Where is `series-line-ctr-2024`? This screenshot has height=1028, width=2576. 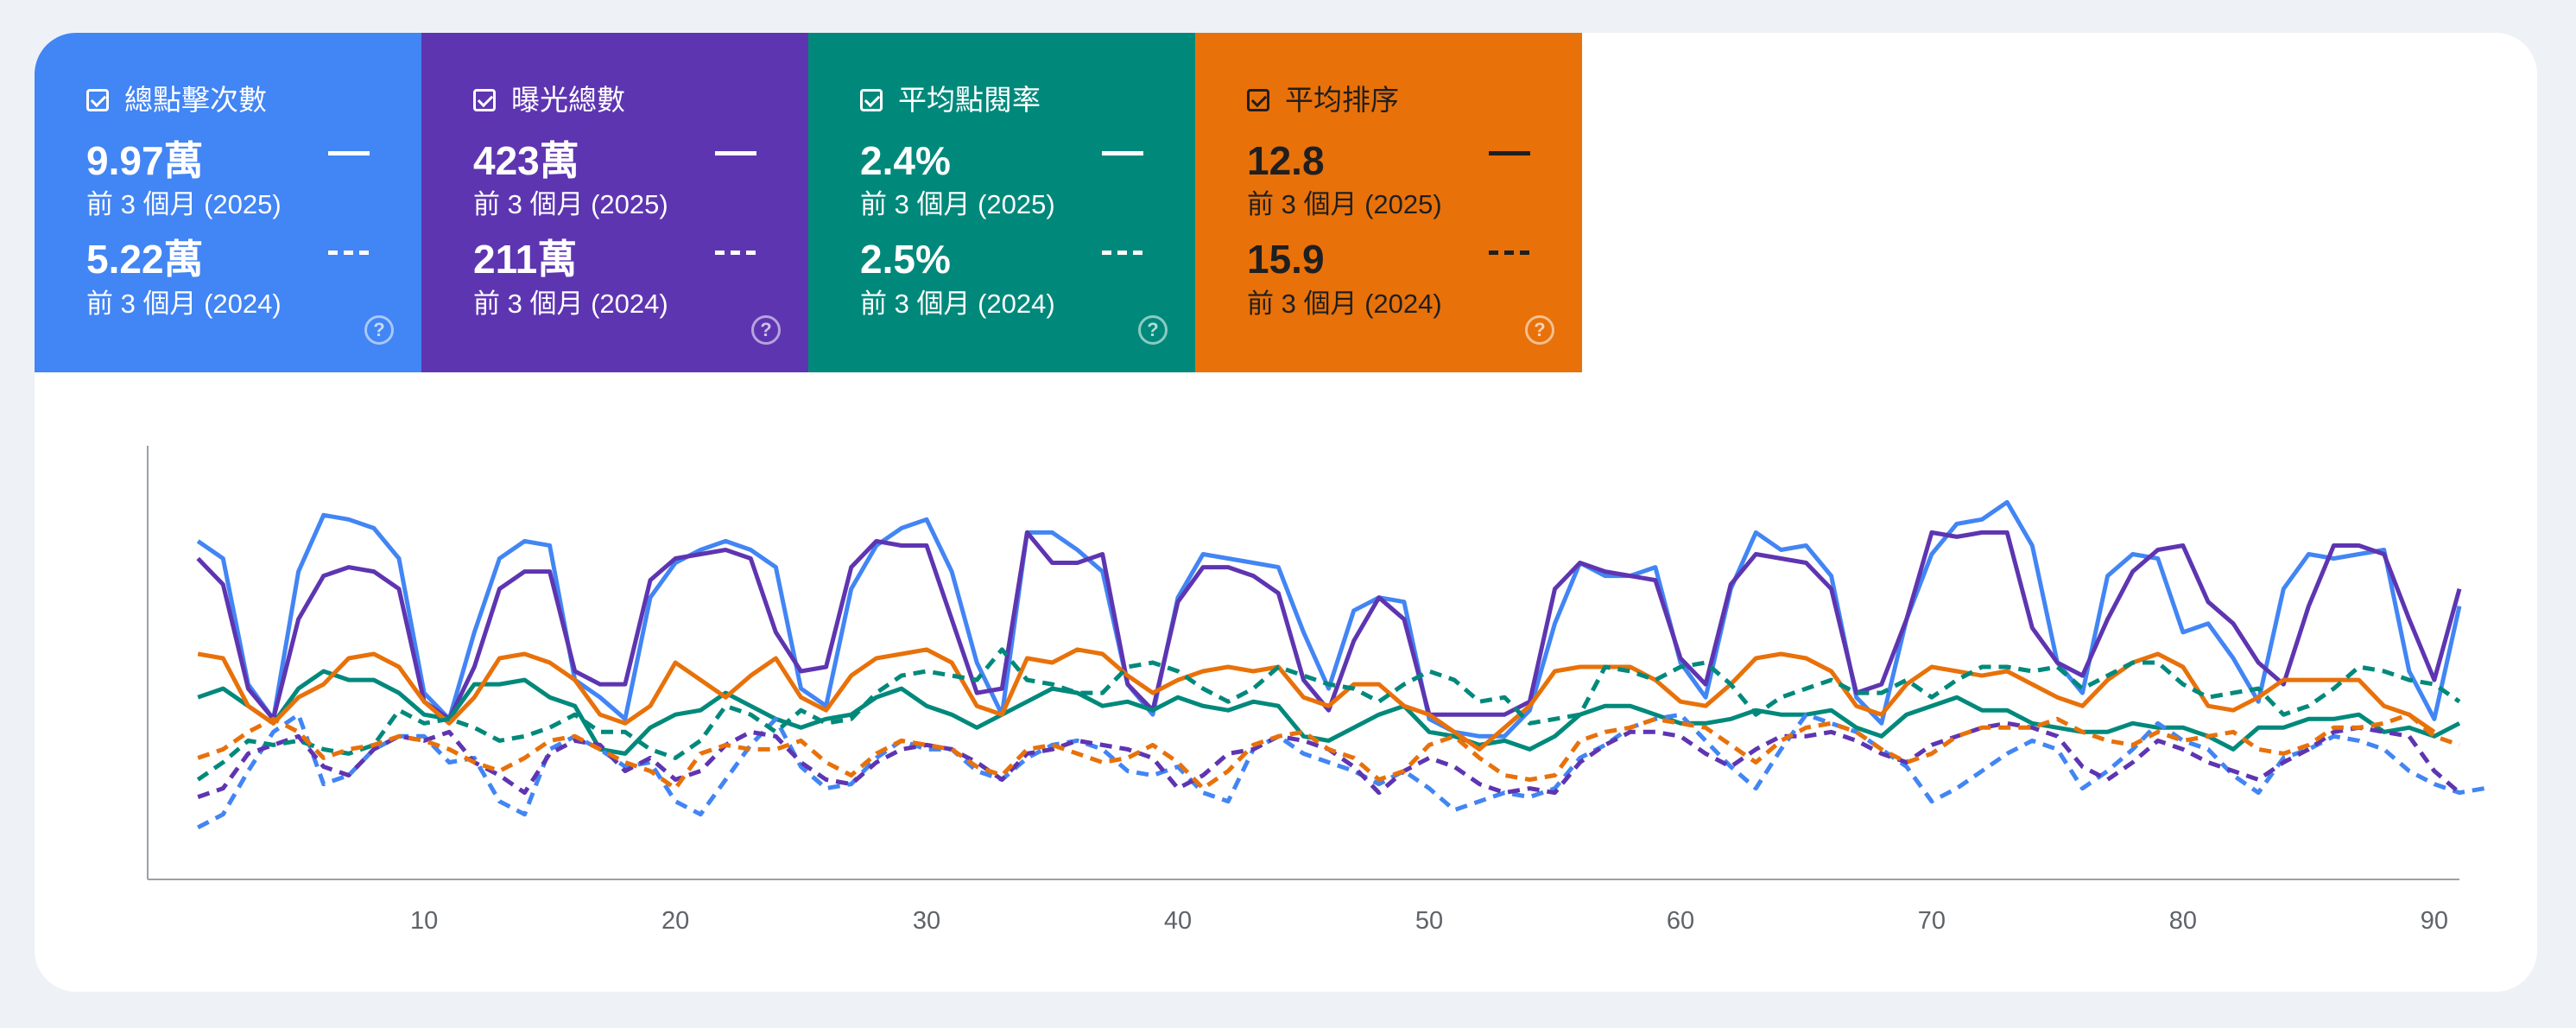 series-line-ctr-2024 is located at coordinates (1328, 715).